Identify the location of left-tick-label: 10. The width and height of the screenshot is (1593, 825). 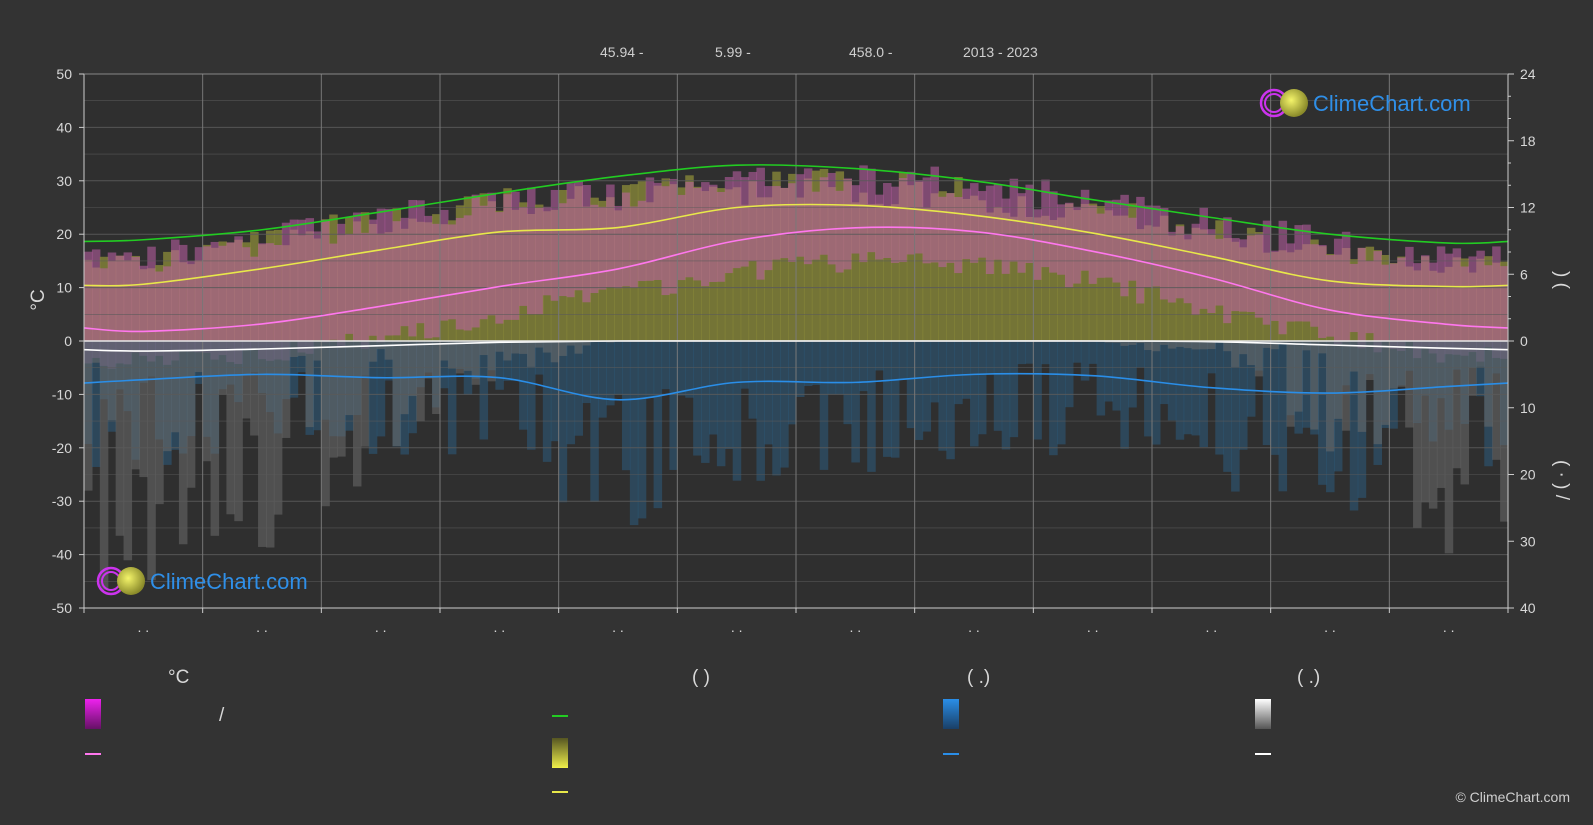
(64, 288).